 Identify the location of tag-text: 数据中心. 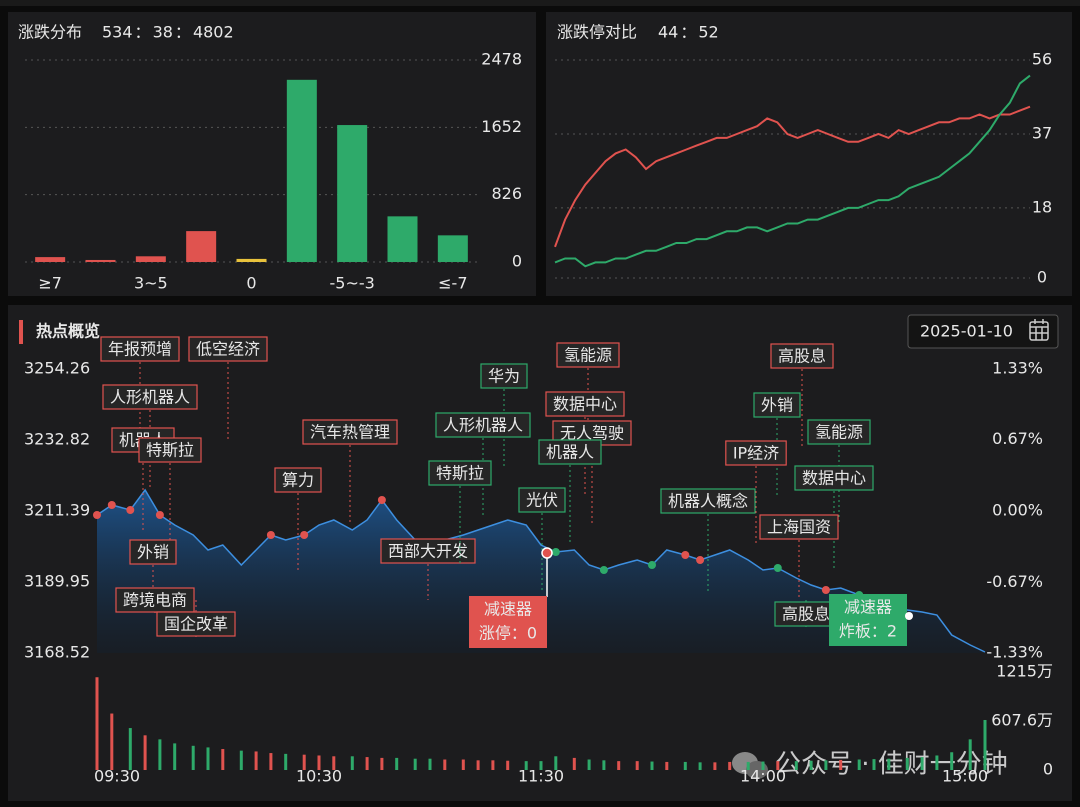
(585, 404).